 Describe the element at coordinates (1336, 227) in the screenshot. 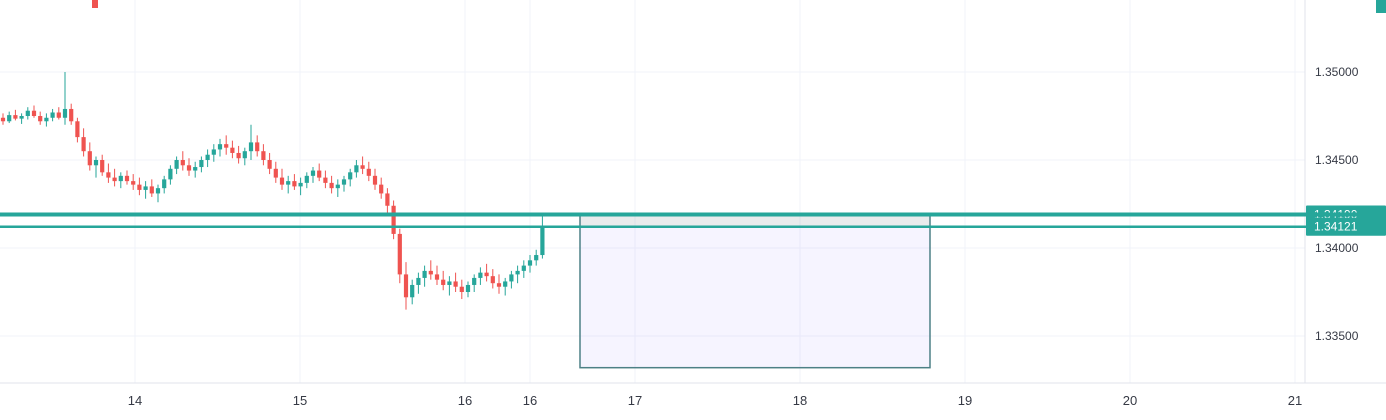

I see `current-price-badge-text: 1.34121` at that location.